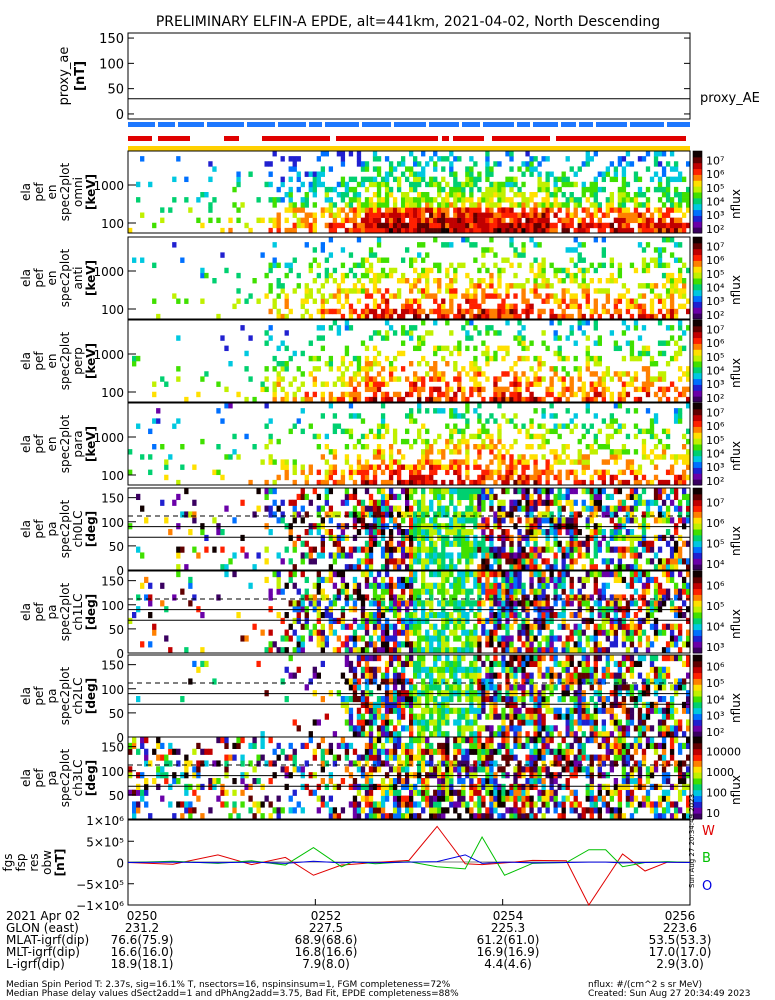 The width and height of the screenshot is (775, 1000). What do you see at coordinates (387, 138) in the screenshot?
I see `status-bar-red-segment` at bounding box center [387, 138].